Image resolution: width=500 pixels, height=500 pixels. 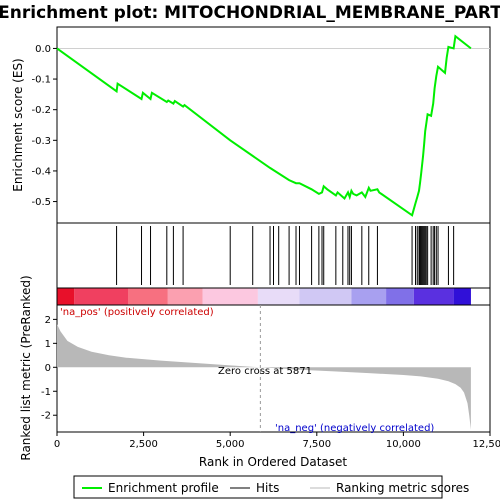 I want to click on legend-entry-label: Hits, so click(x=267, y=488).